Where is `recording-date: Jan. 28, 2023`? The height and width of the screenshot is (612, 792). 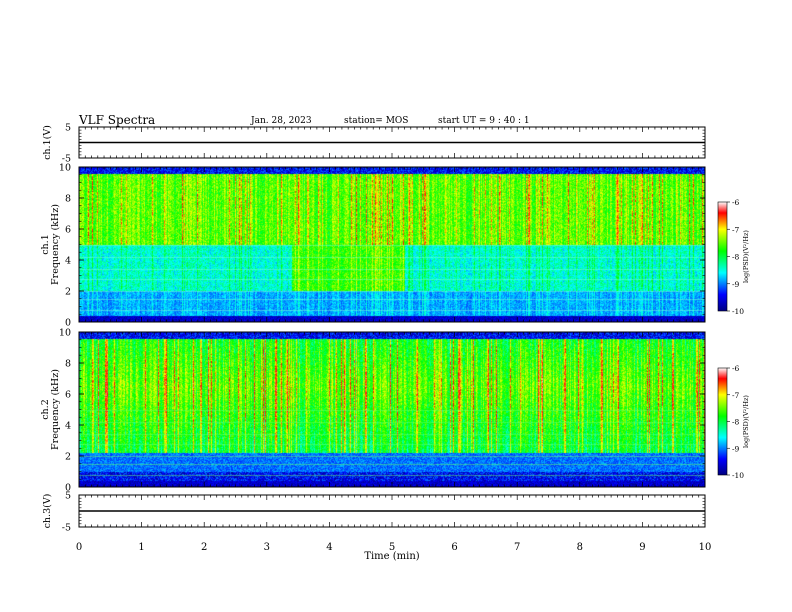
recording-date: Jan. 28, 2023 is located at coordinates (281, 121).